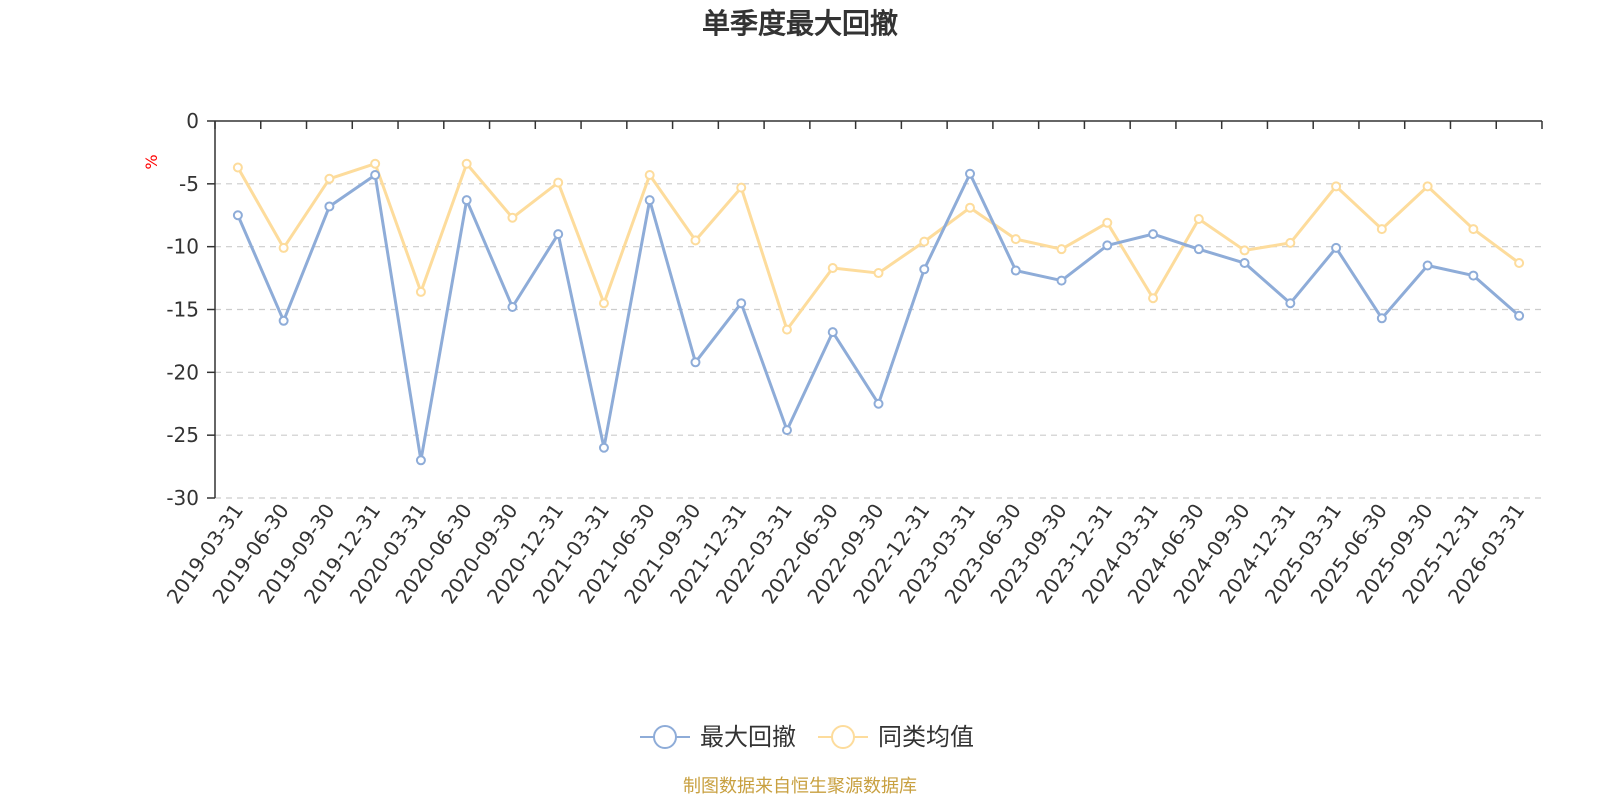  Describe the element at coordinates (182, 310) in the screenshot. I see `y-tick-label: -15` at that location.